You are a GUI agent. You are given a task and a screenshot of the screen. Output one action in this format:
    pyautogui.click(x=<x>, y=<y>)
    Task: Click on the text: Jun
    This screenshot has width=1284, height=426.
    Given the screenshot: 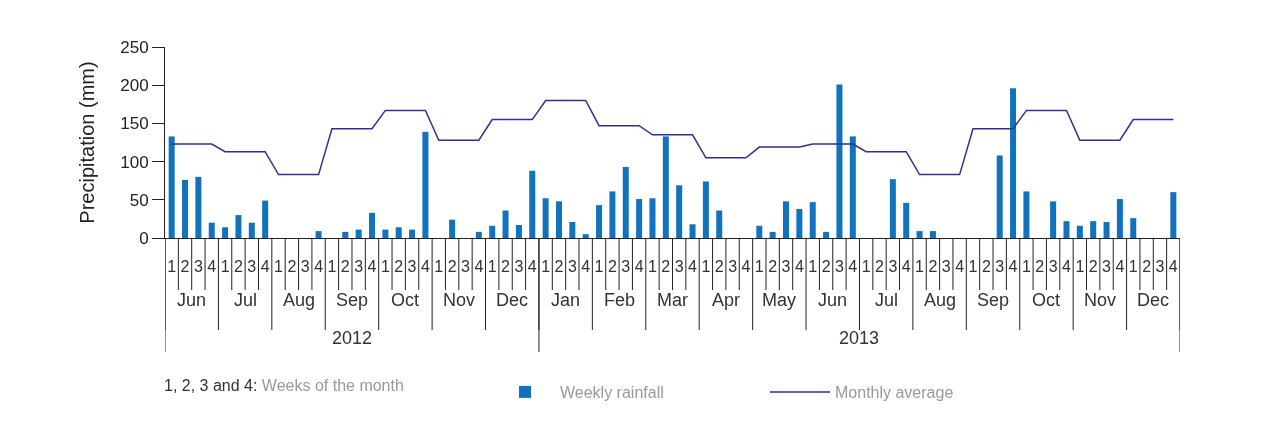 What is the action you would take?
    pyautogui.click(x=833, y=300)
    